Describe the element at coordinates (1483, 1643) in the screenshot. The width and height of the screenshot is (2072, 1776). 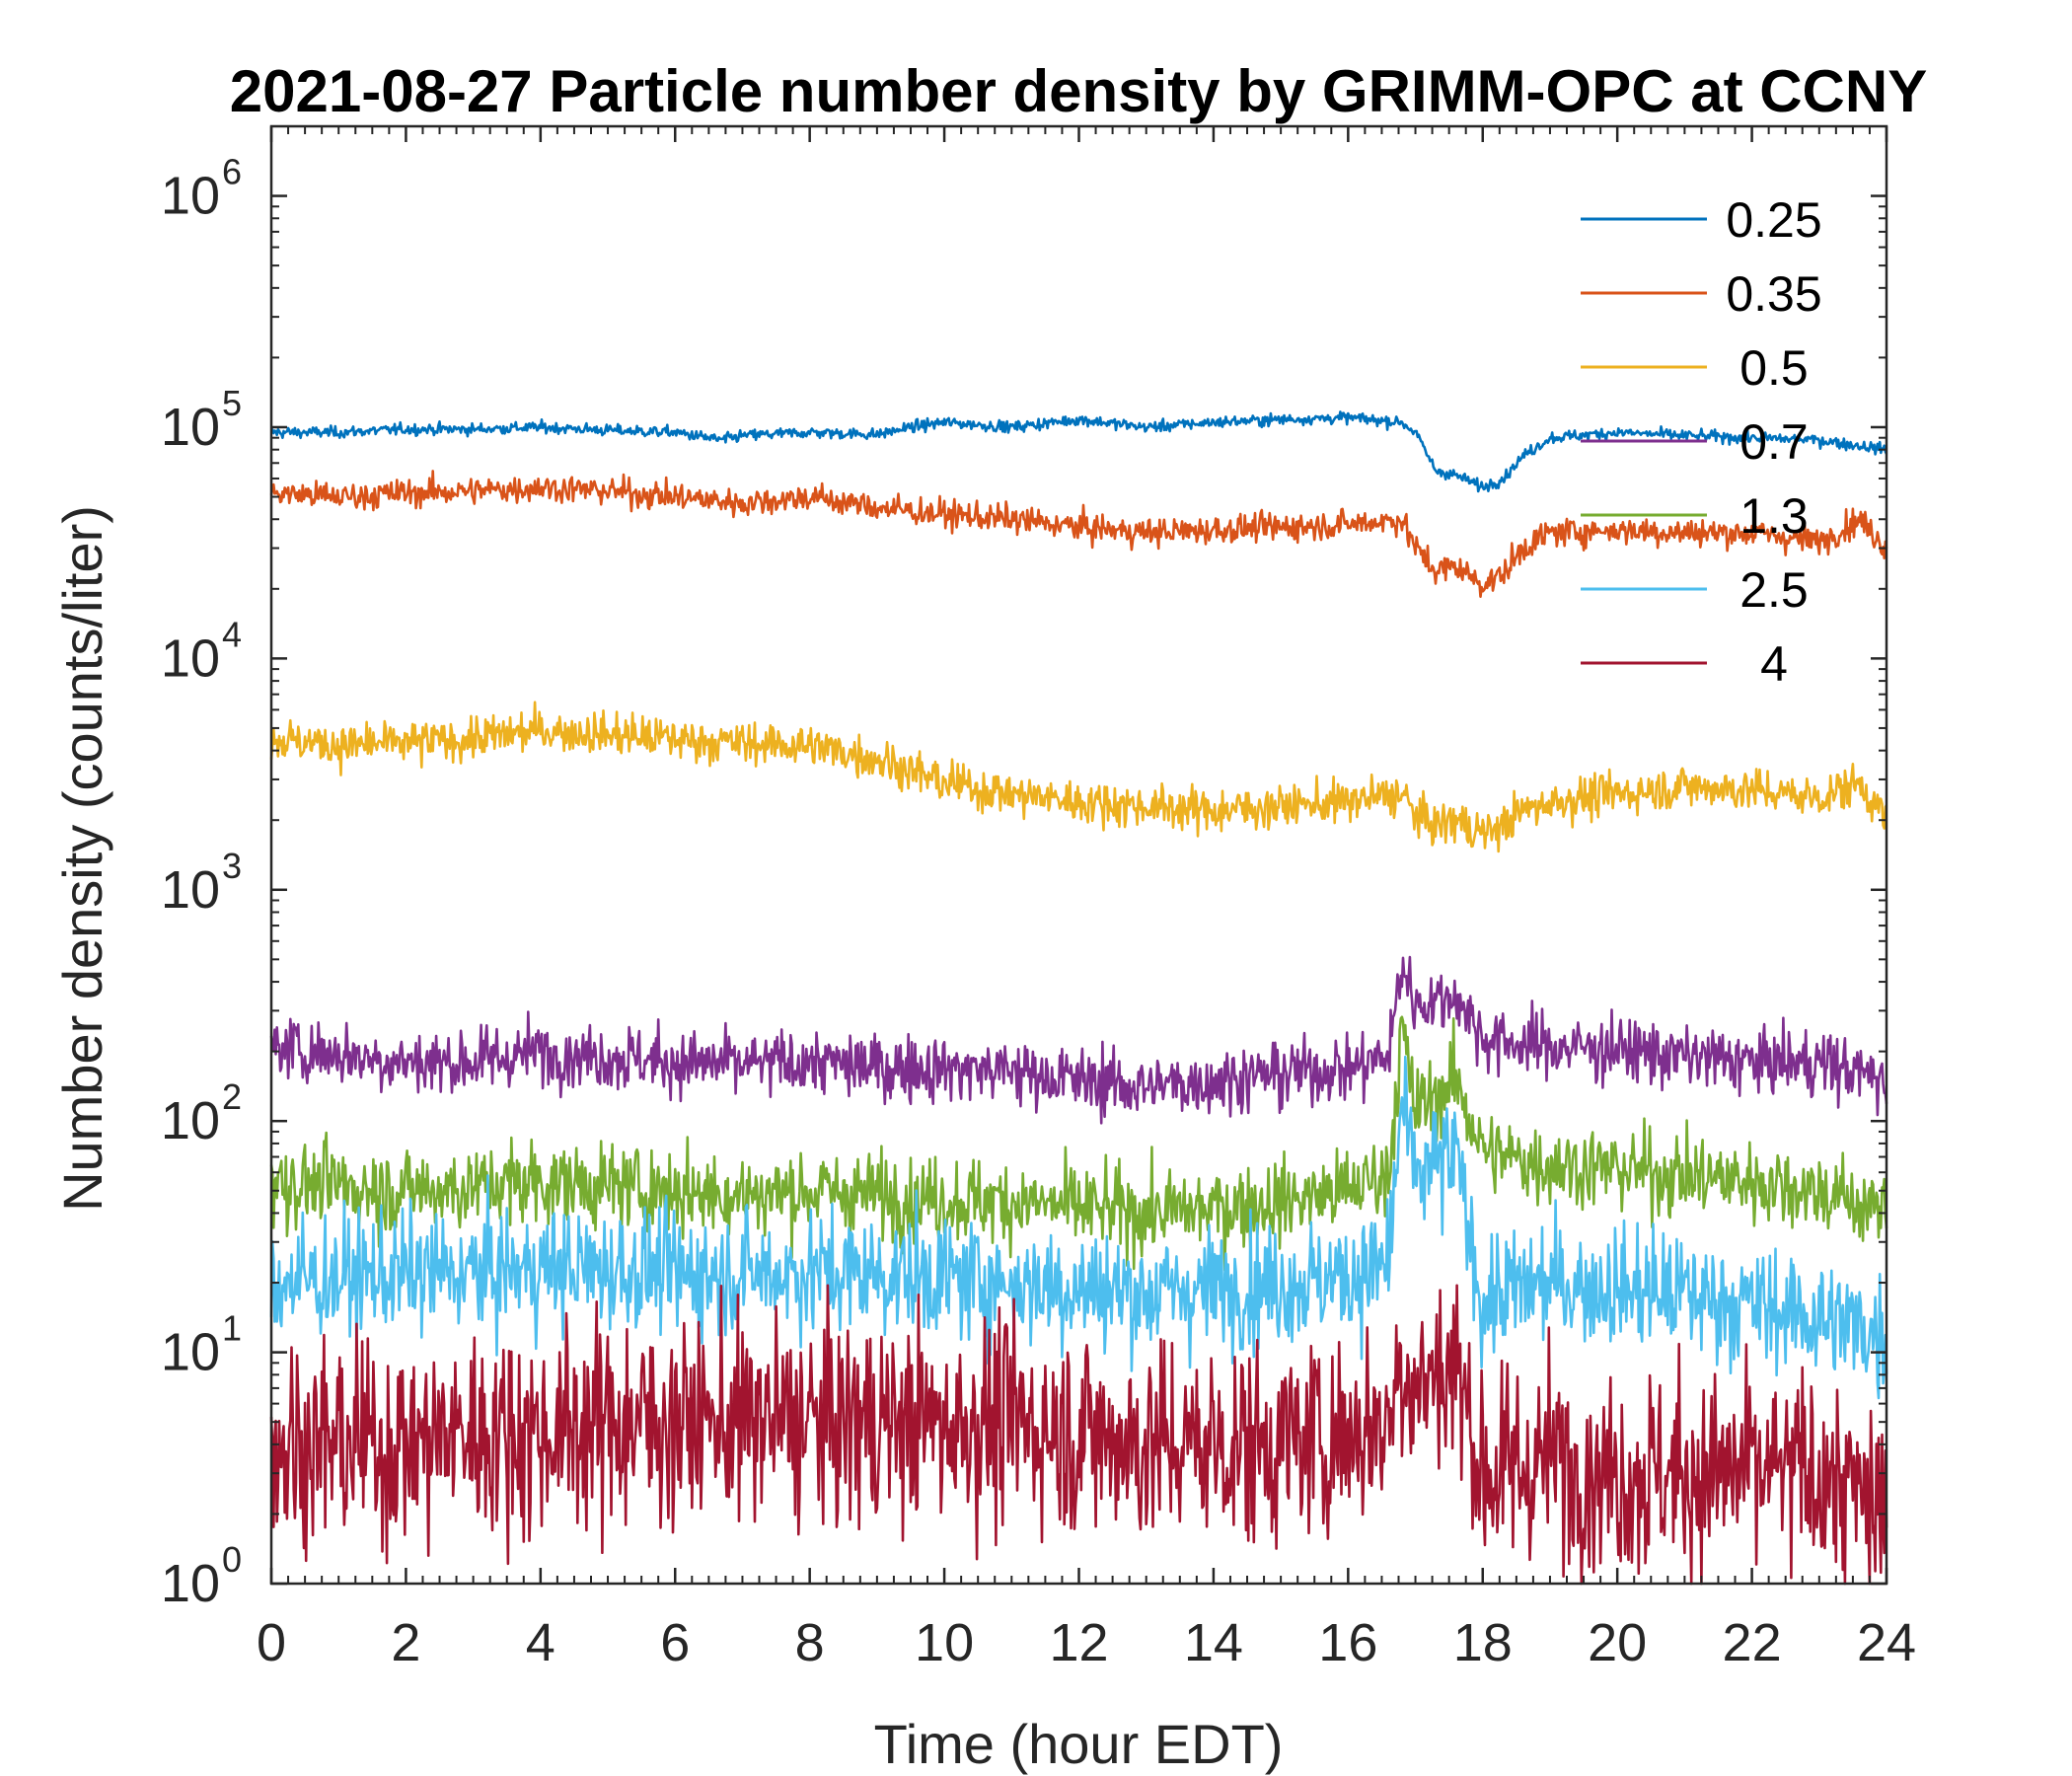
I see `x-tick-label: 18` at that location.